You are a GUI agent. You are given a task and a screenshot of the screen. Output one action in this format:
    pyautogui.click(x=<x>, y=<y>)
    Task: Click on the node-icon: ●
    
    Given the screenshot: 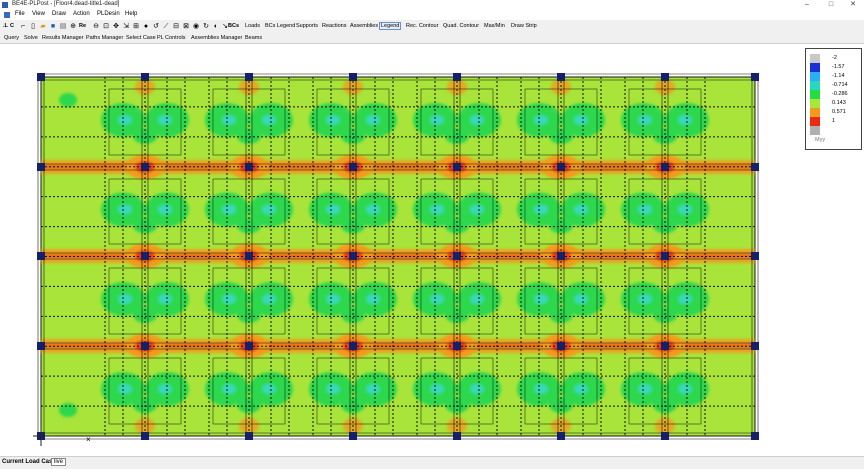 What is the action you would take?
    pyautogui.click(x=146, y=26)
    